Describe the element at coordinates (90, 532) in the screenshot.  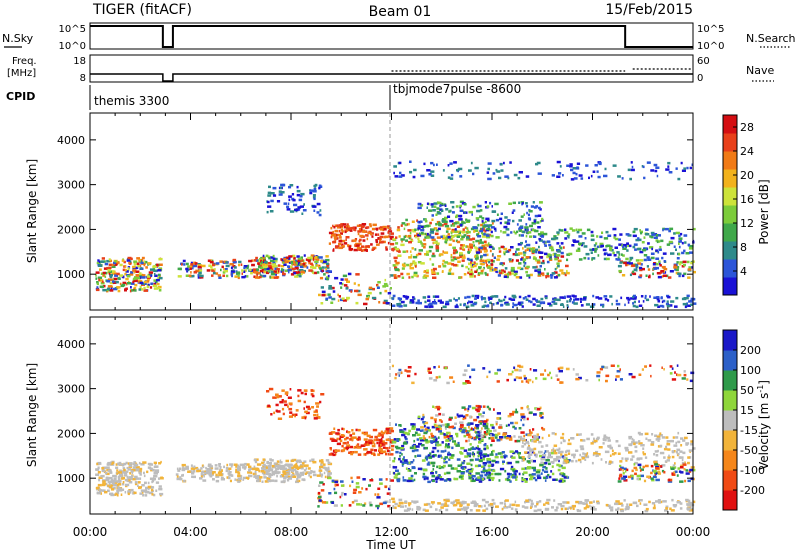
I see `x-tick-label: 00:00` at that location.